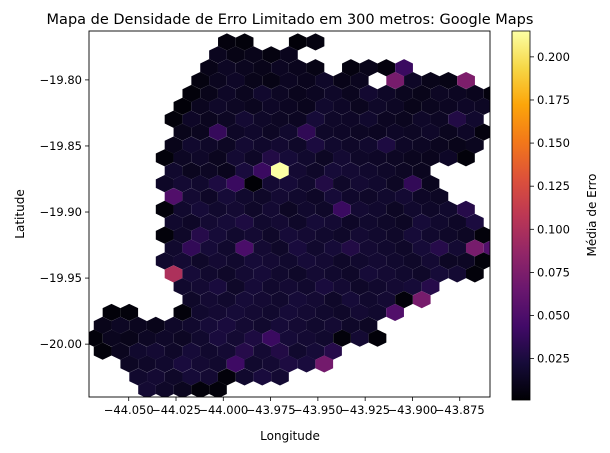 This screenshot has height=453, width=610. What do you see at coordinates (521, 215) in the screenshot?
I see `colorbar` at bounding box center [521, 215].